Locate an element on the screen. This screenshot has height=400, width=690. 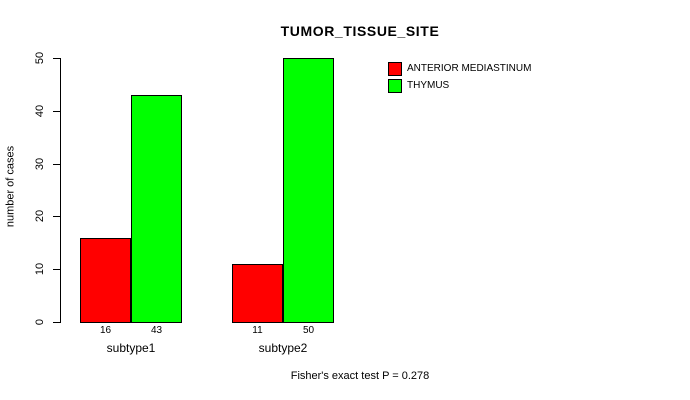
bar-value-label: 11 is located at coordinates (257, 330).